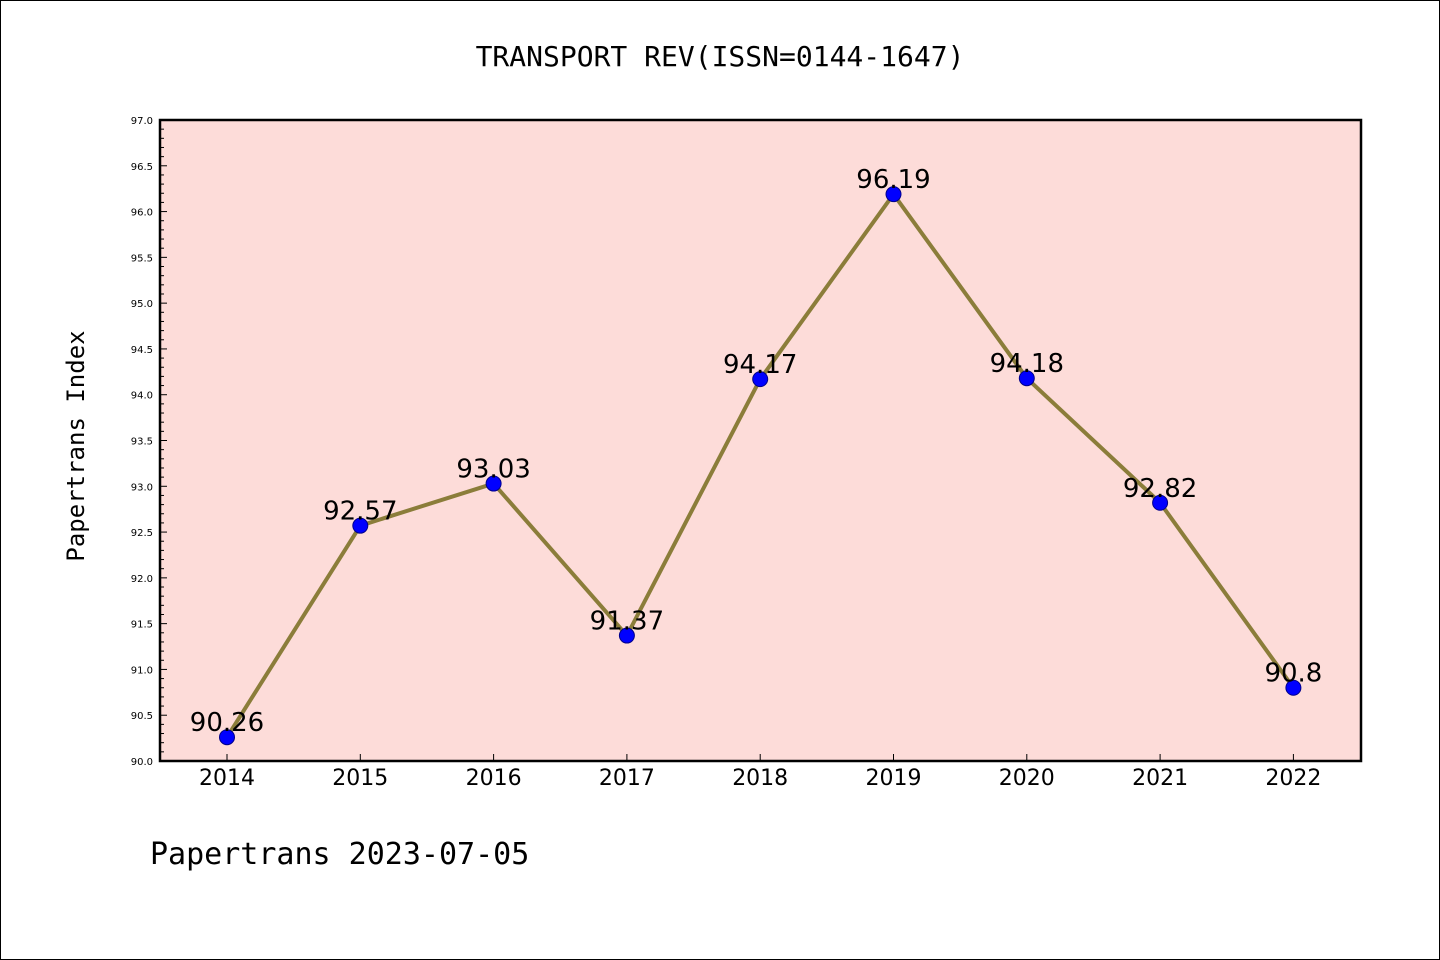 The width and height of the screenshot is (1440, 960). I want to click on y-tick-label: 96.0, so click(142, 213).